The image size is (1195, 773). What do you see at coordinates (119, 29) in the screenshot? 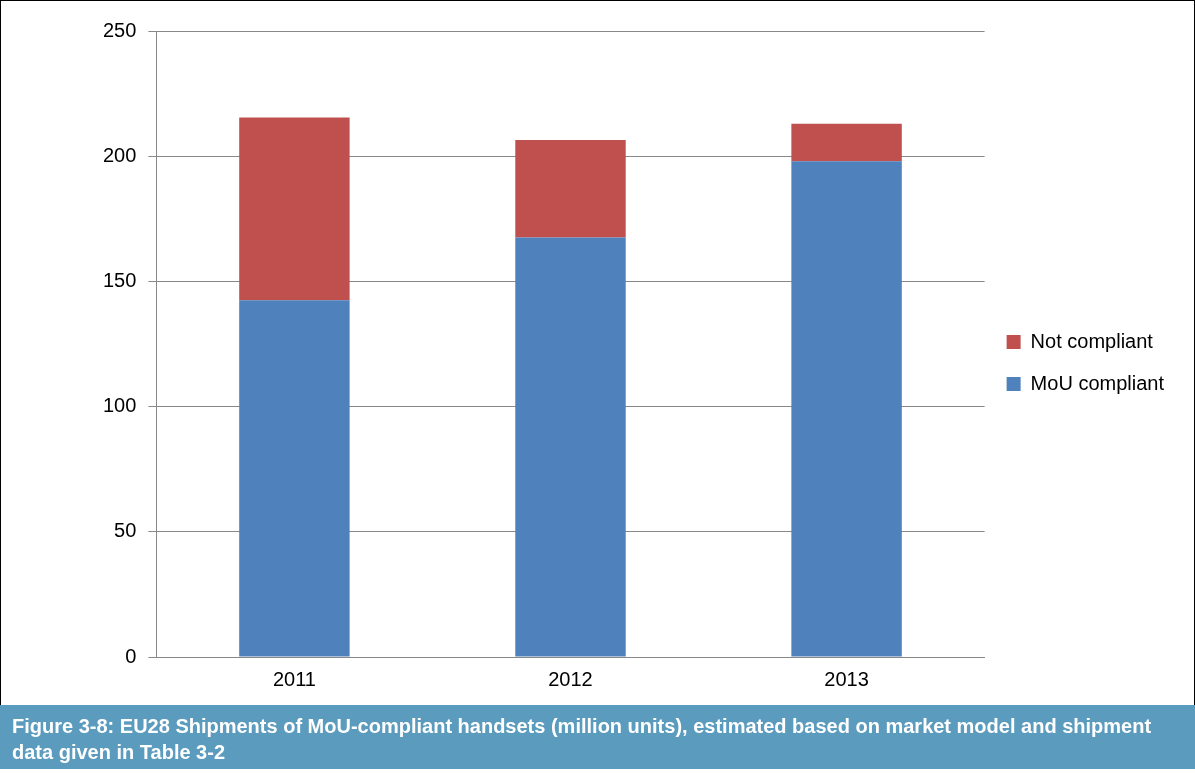
I see `y-tick-label: 250` at bounding box center [119, 29].